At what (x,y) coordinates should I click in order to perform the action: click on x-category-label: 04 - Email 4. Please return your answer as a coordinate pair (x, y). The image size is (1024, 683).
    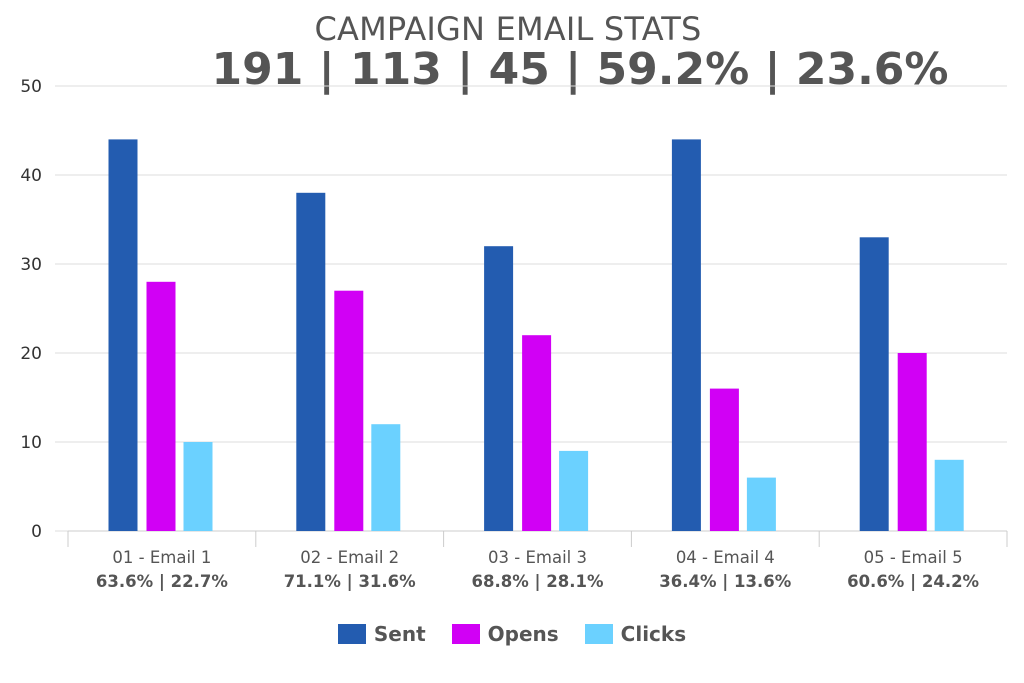
    Looking at the image, I should click on (725, 557).